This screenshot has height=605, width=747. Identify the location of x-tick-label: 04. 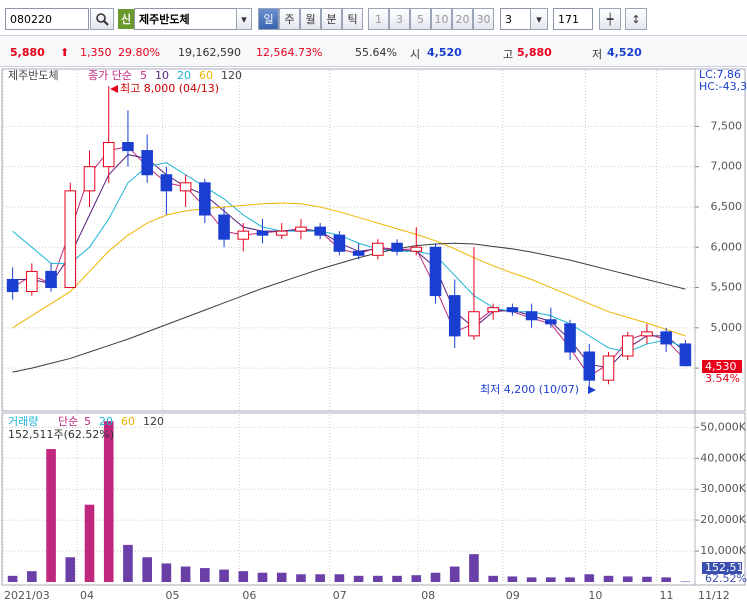
(87, 595).